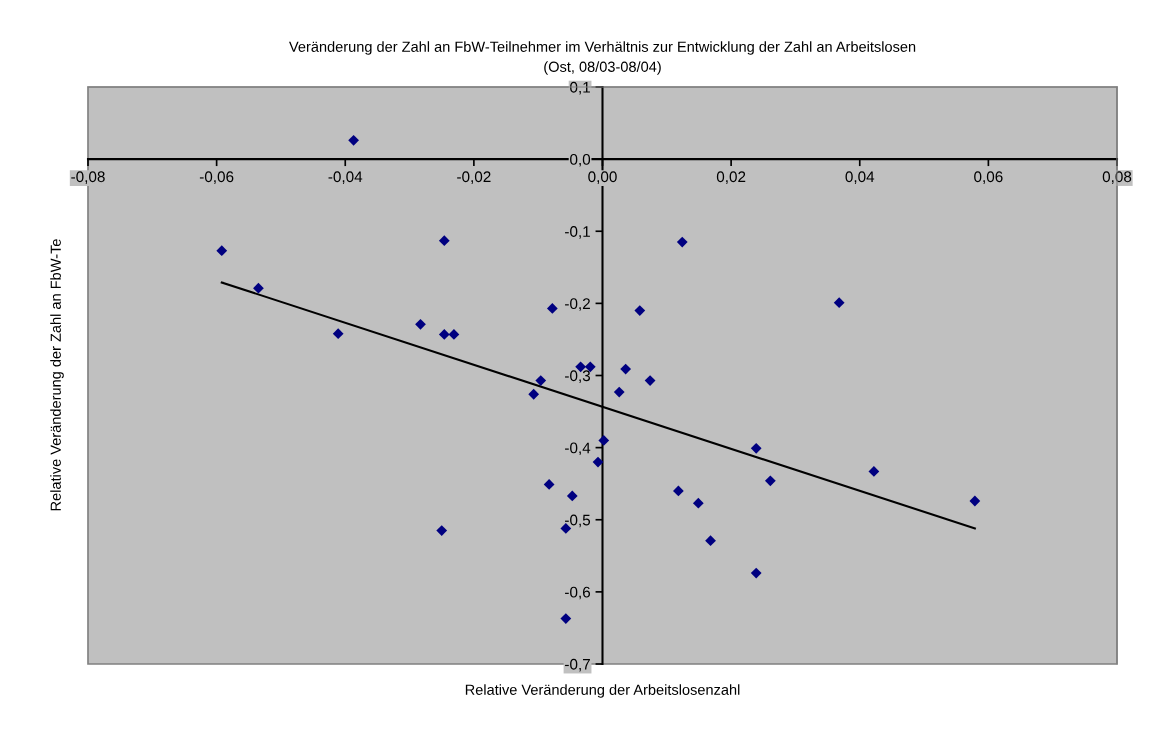  Describe the element at coordinates (577, 665) in the screenshot. I see `y-tick-label: -0,7` at that location.